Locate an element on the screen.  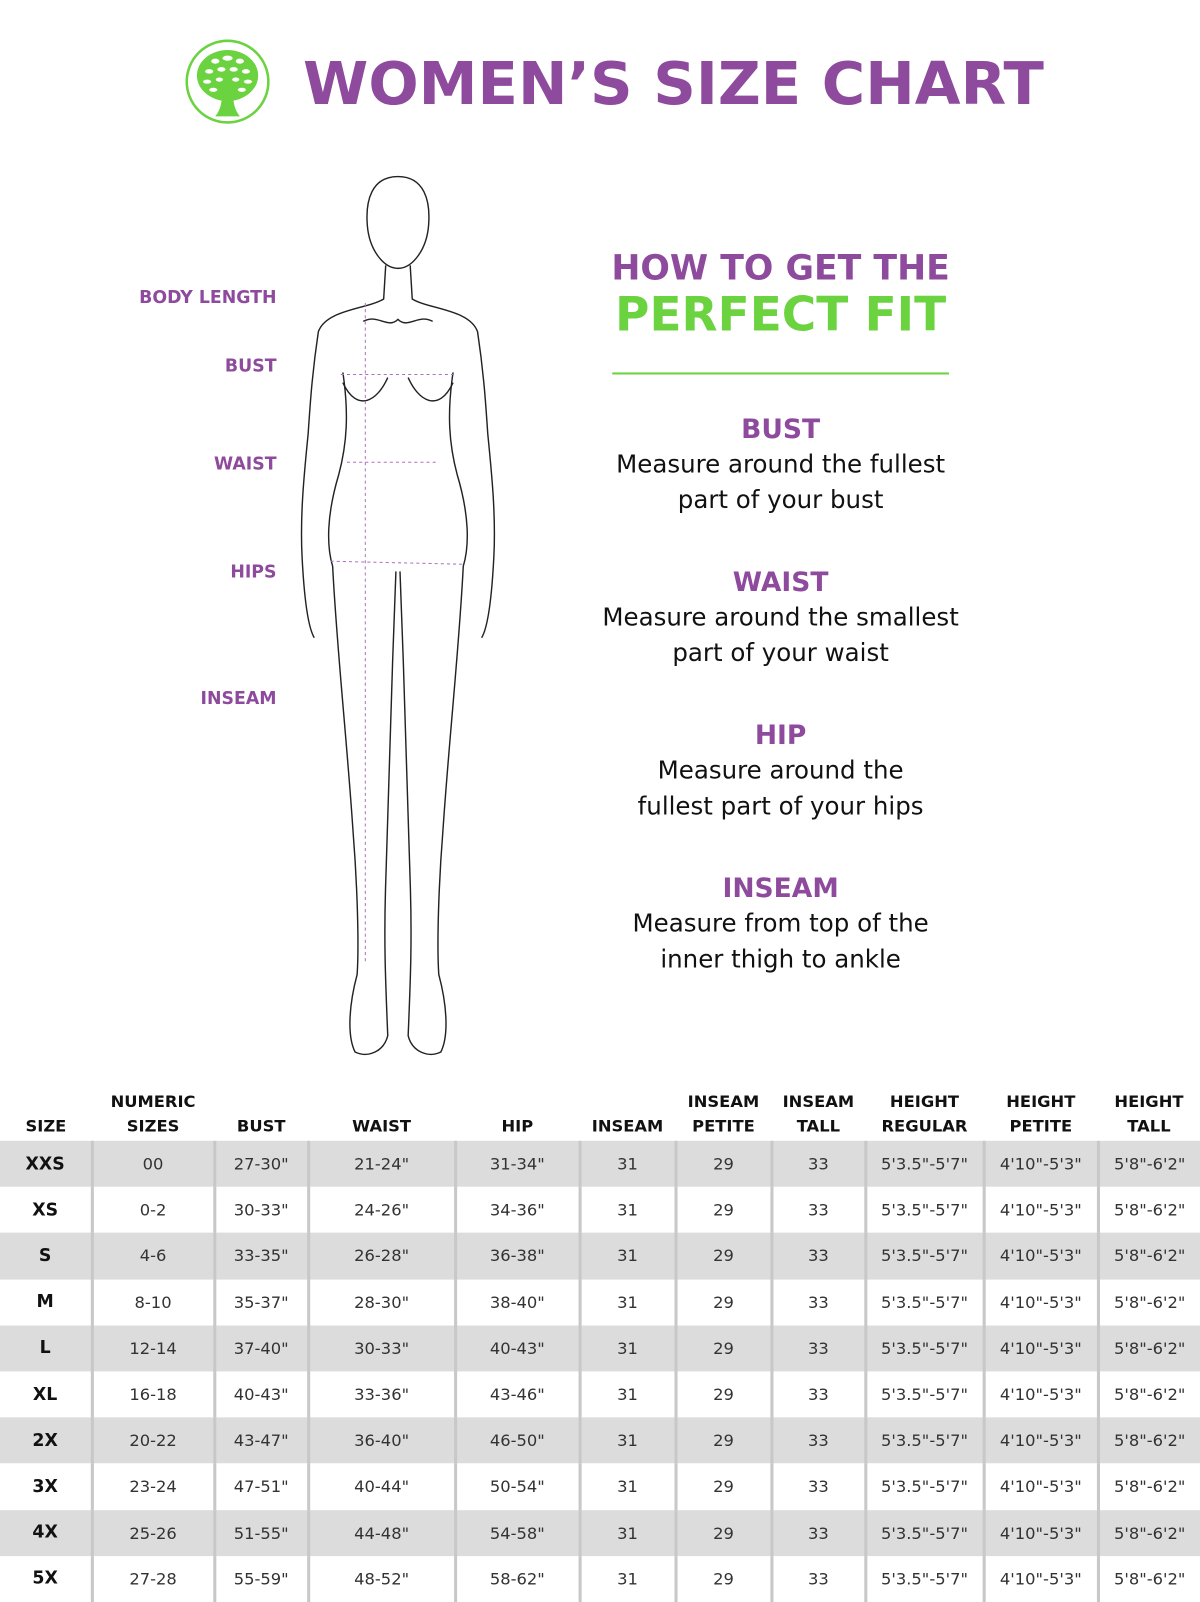
table-cell: XL is located at coordinates (45, 1394).